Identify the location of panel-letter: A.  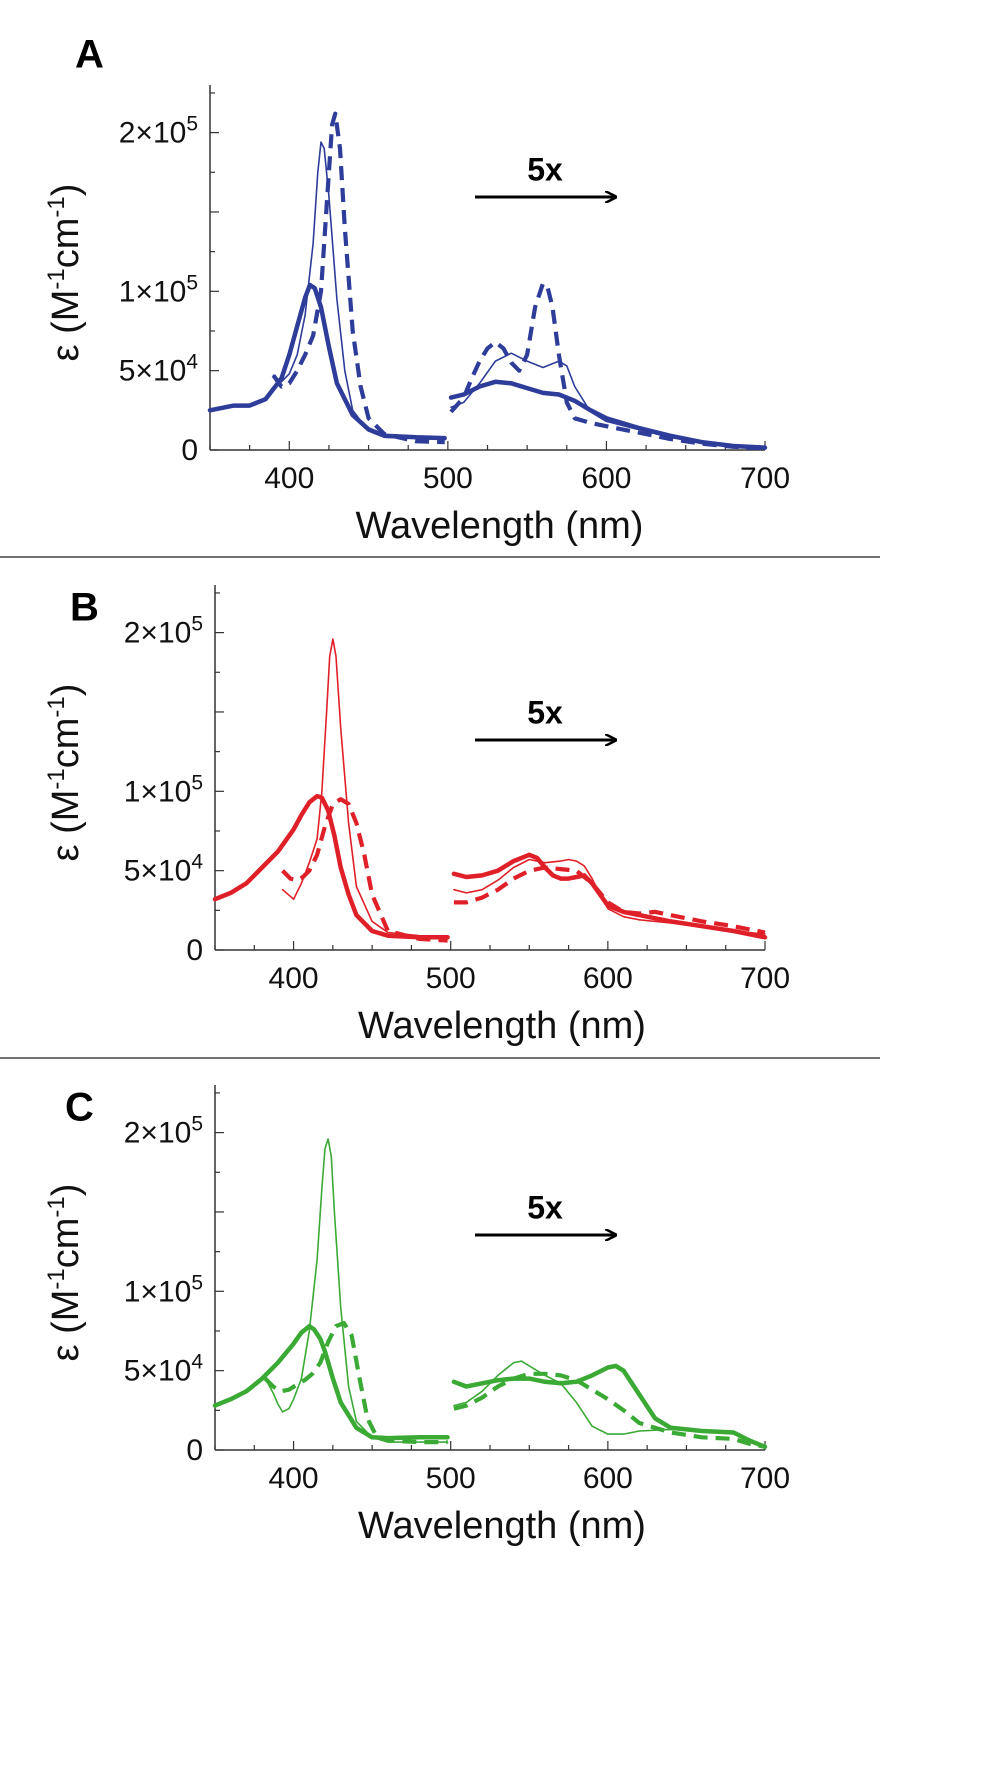
(89, 55).